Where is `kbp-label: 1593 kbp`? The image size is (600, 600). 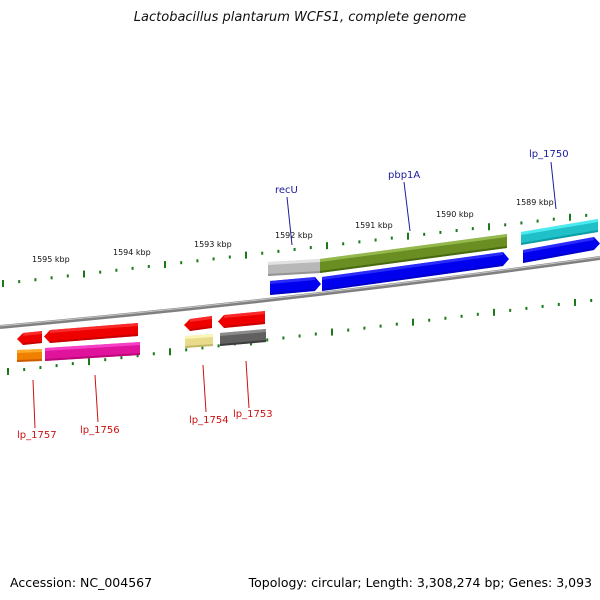
kbp-label: 1593 kbp is located at coordinates (213, 244).